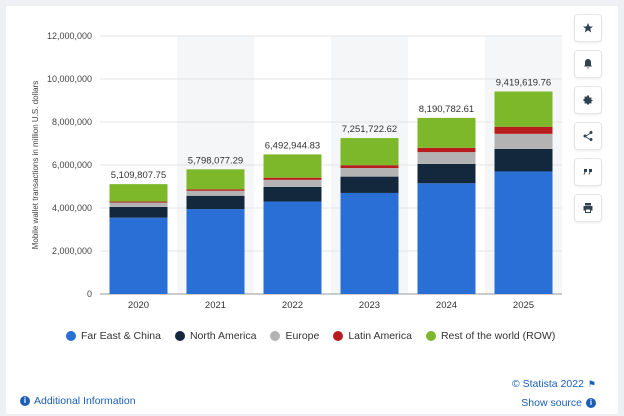 This screenshot has width=624, height=416. I want to click on favorite-button, so click(588, 28).